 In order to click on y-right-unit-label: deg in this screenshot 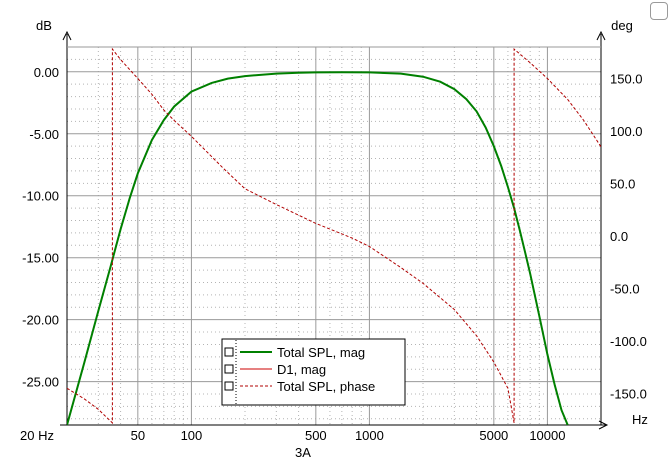, I will do `click(622, 25)`.